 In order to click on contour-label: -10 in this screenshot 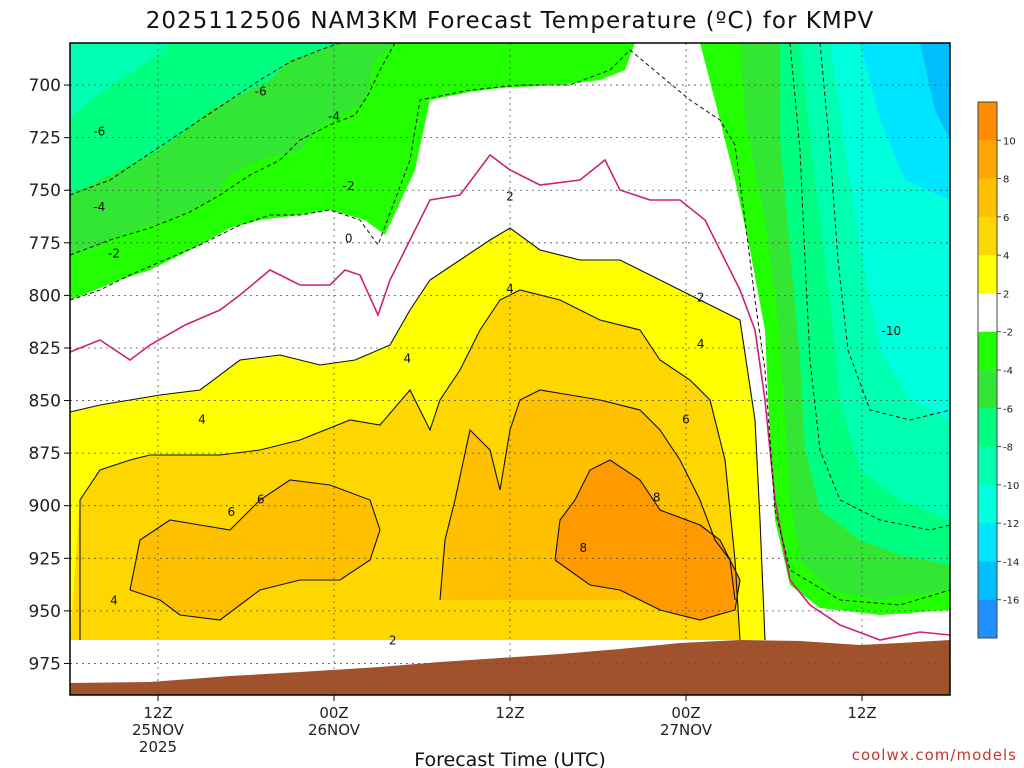, I will do `click(892, 331)`.